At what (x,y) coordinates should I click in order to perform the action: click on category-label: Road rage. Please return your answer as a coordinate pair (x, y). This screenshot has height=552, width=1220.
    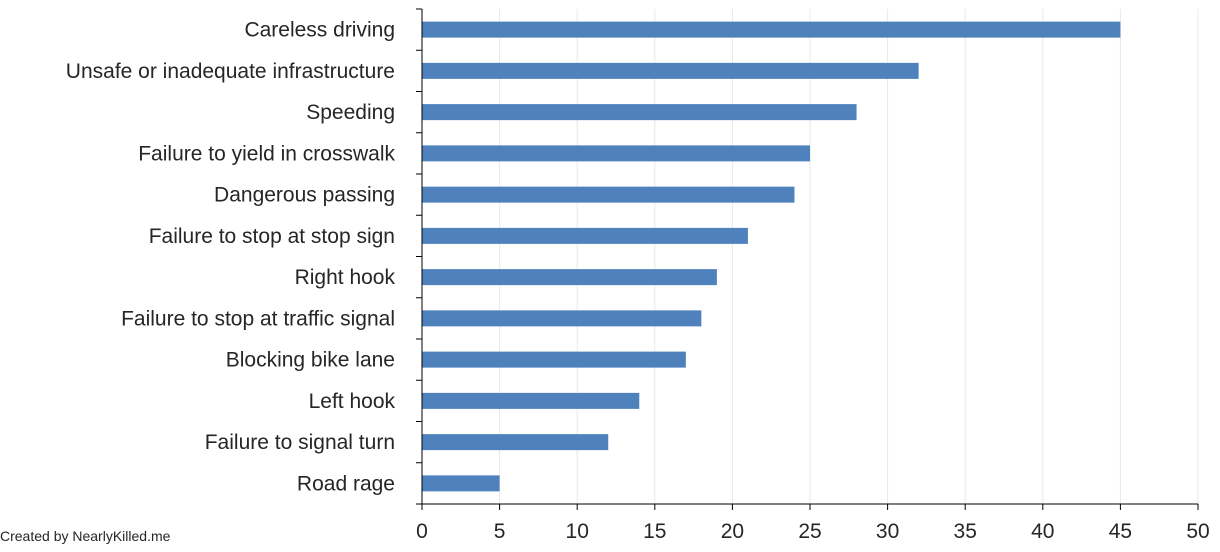
    Looking at the image, I should click on (346, 483).